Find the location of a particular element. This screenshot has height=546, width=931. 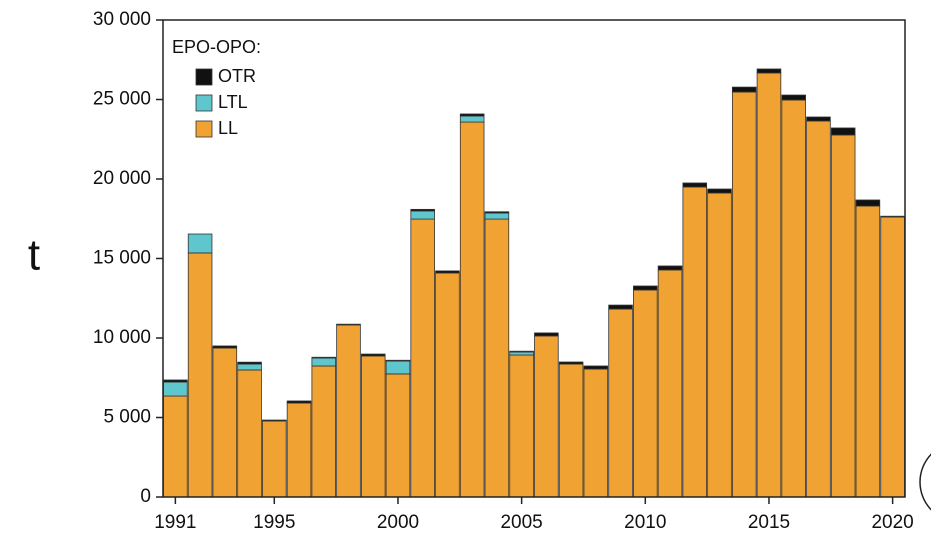

y-tick-label: 20 000 is located at coordinates (122, 178).